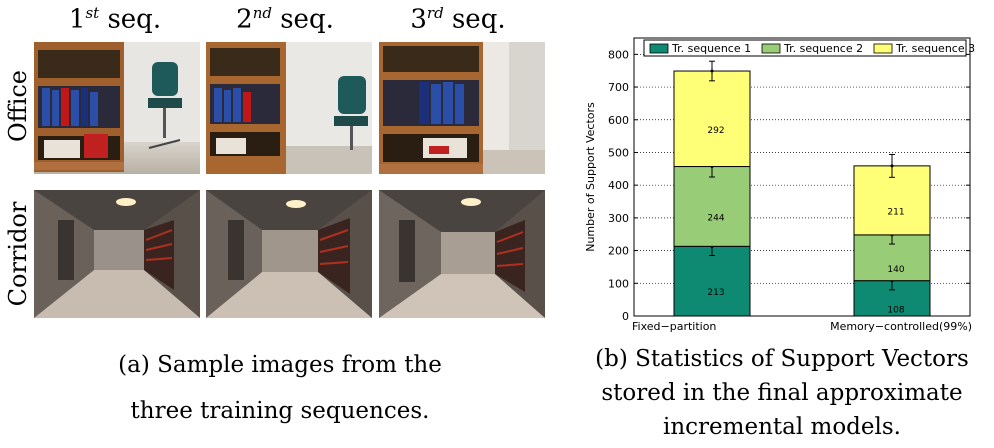 The width and height of the screenshot is (994, 448). I want to click on y-tick-label: 300, so click(618, 218).